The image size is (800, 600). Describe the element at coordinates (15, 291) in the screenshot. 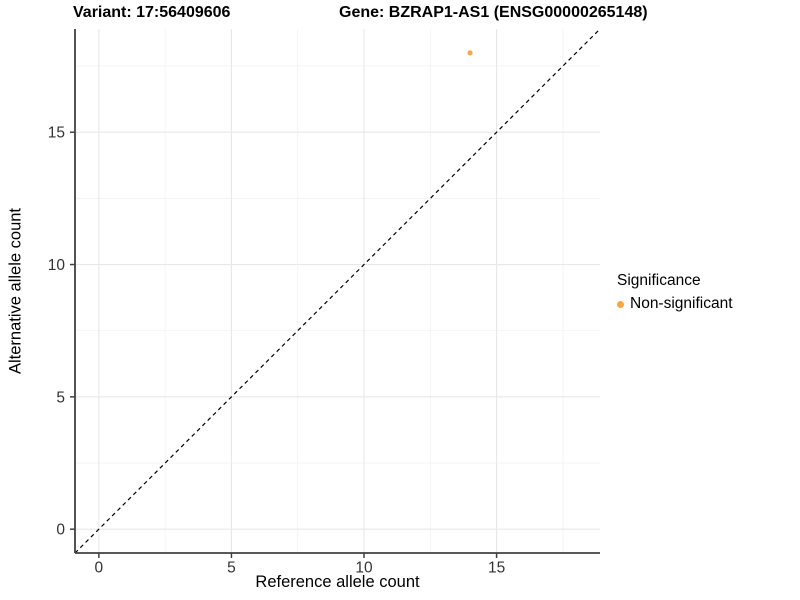

I see `y-axis-title: Alternative allele count` at that location.